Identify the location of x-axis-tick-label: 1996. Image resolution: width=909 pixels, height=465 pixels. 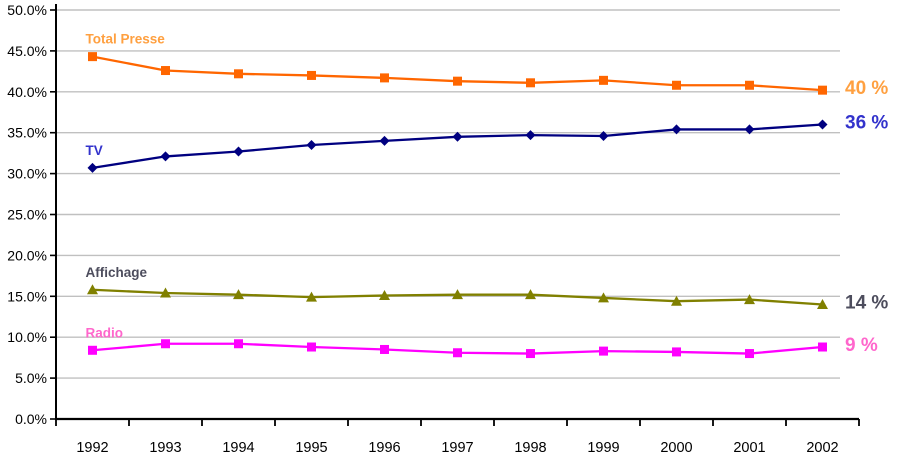
(384, 448).